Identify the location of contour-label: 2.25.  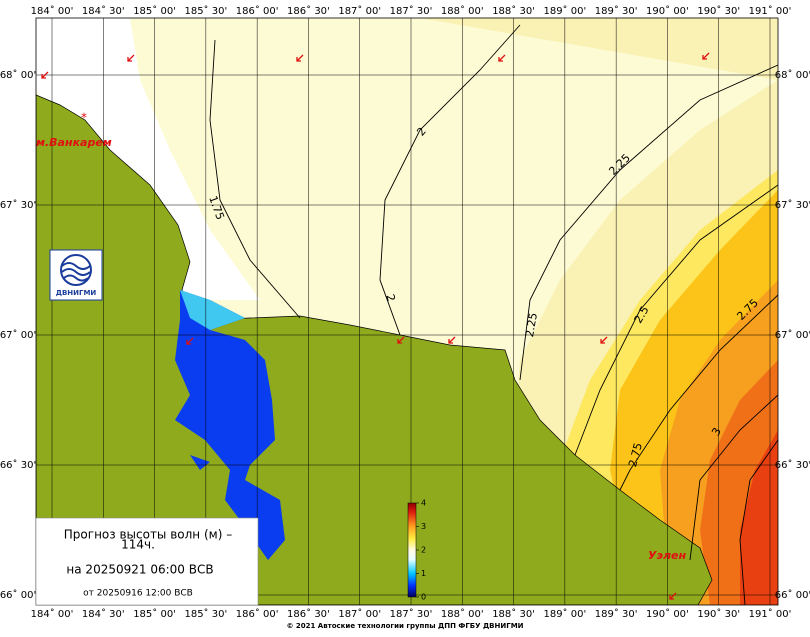
(531, 325).